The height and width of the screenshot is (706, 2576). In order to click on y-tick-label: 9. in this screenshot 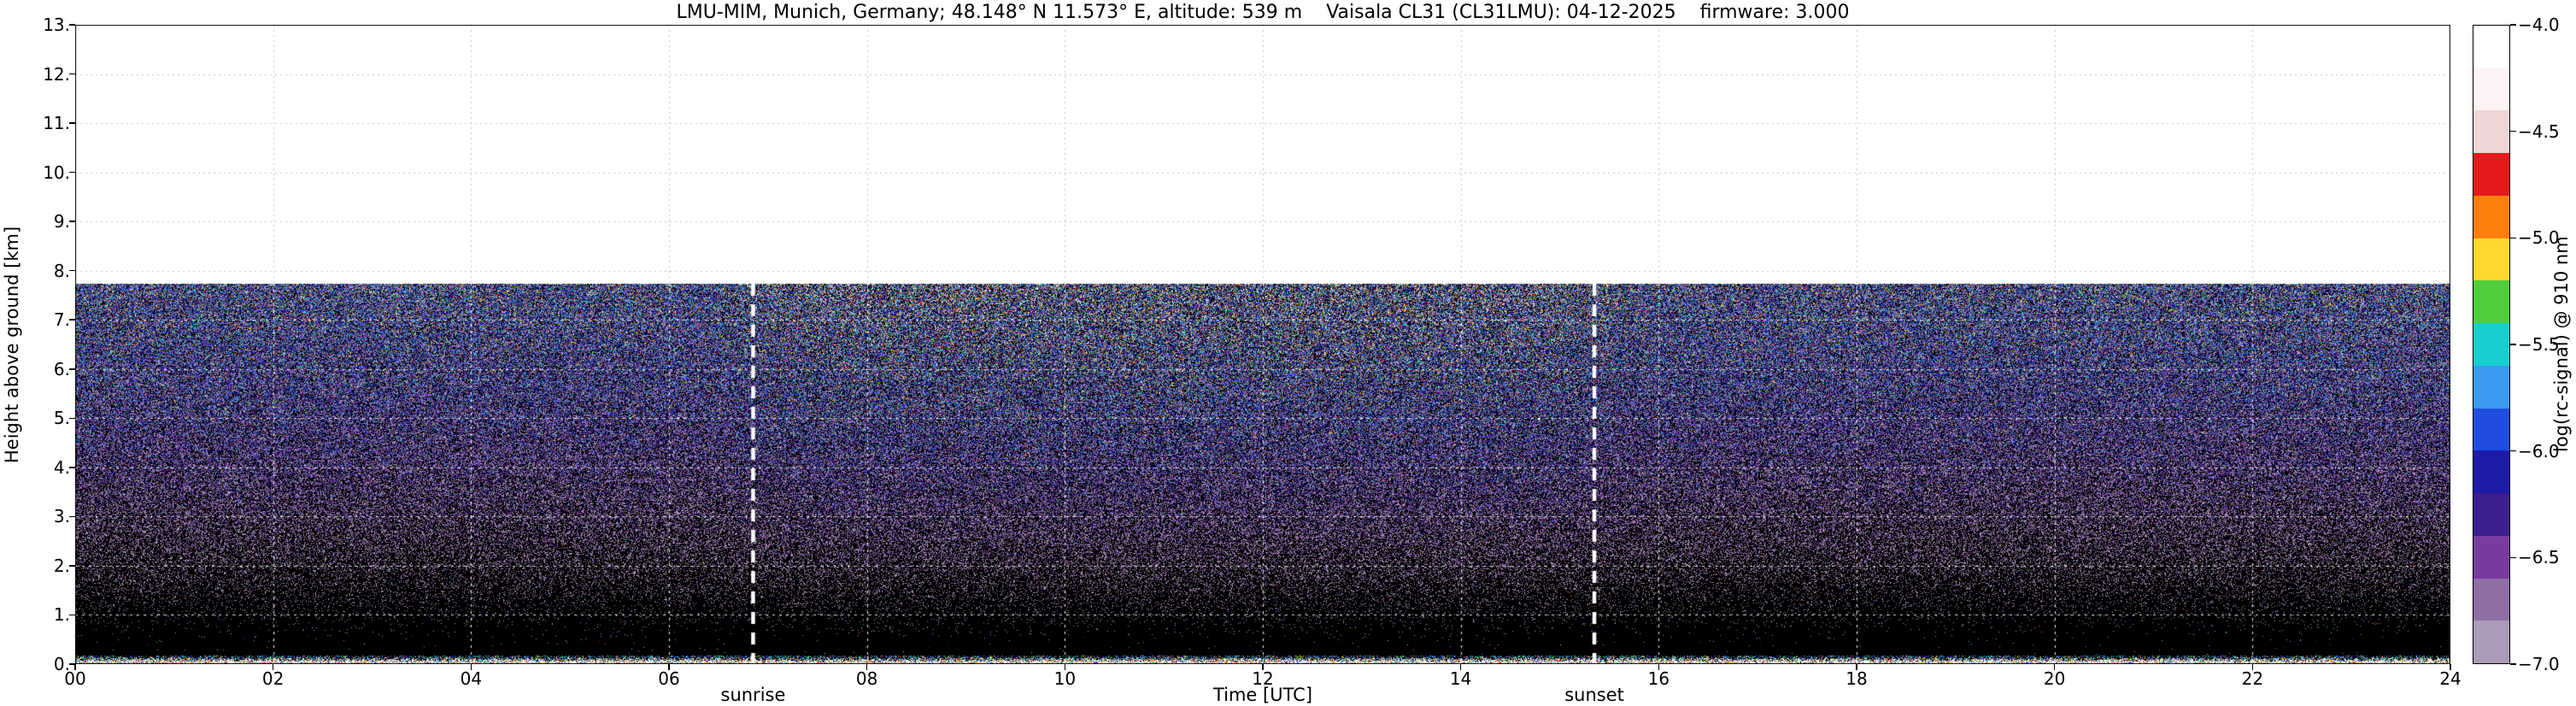, I will do `click(61, 221)`.